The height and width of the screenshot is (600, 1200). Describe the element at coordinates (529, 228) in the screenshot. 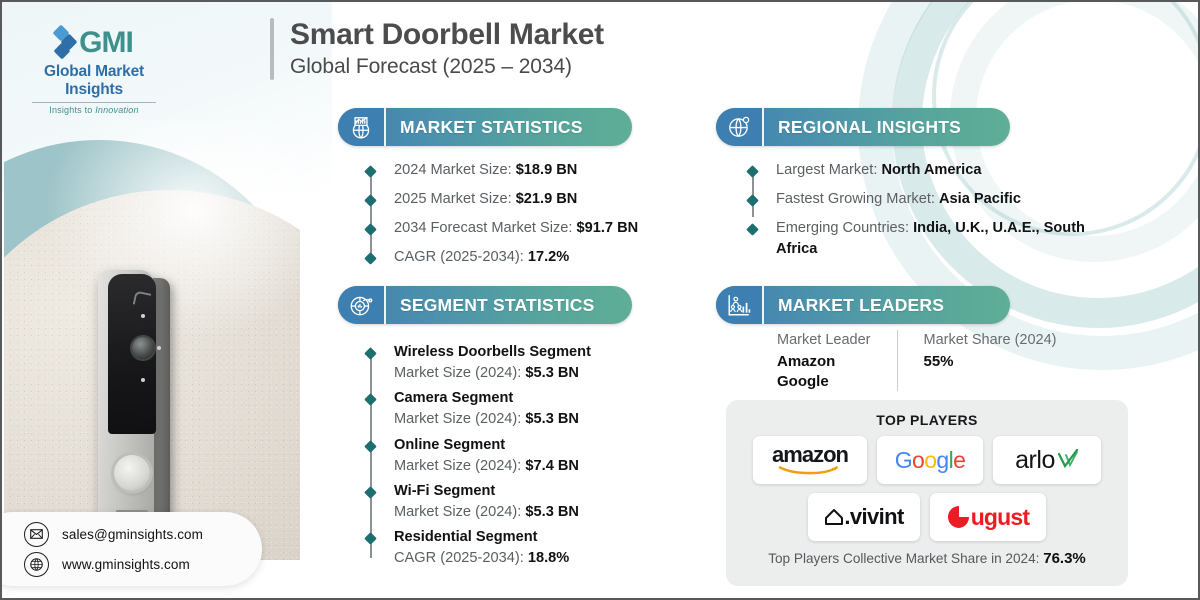

I see `list-item: 2034 Forecast Market Size: $91.7 BN` at that location.